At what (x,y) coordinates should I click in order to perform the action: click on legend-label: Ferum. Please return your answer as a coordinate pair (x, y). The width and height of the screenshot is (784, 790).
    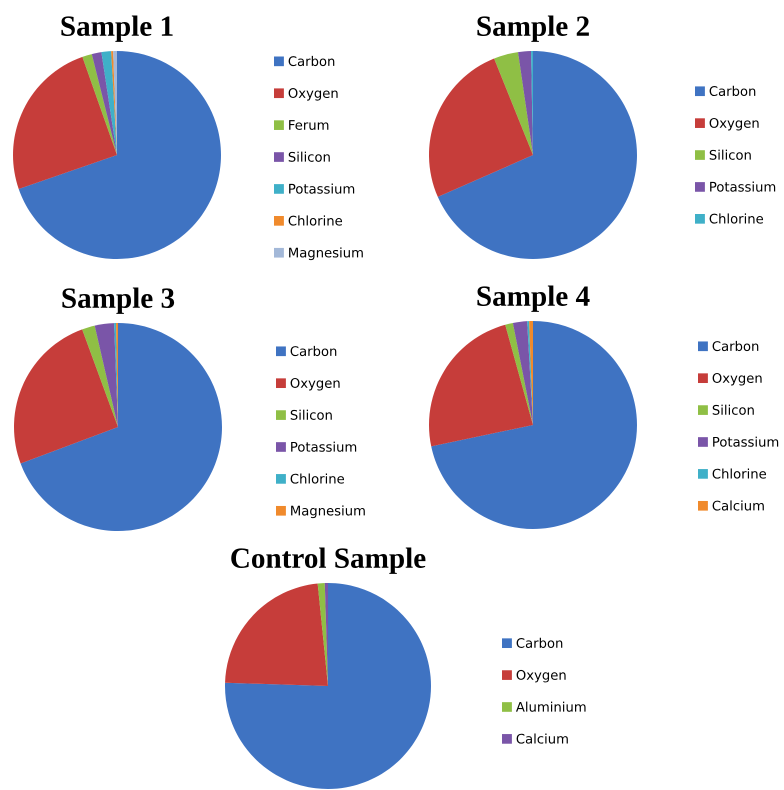
    Looking at the image, I should click on (308, 125).